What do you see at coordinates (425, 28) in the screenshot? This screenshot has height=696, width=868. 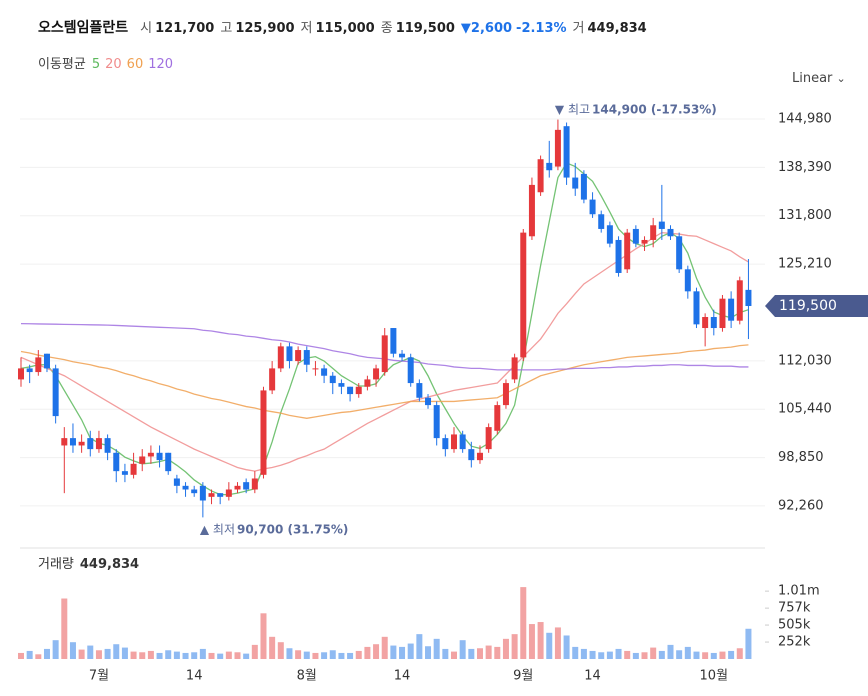 I see `quote-value: 119,500` at bounding box center [425, 28].